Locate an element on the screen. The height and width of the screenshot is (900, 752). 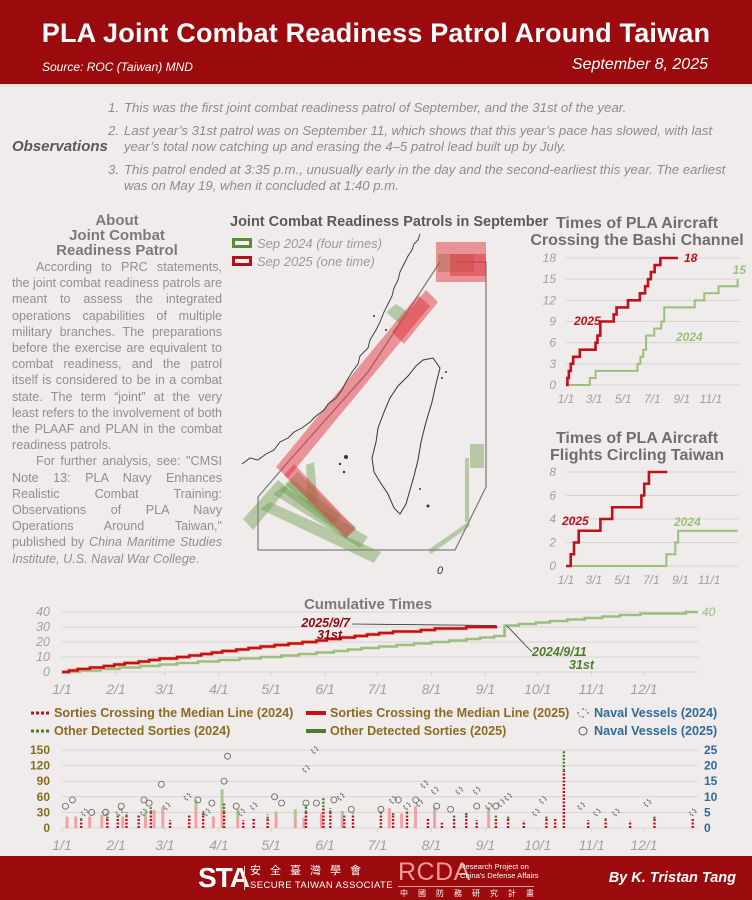
x-tick-label: 5/1 is located at coordinates (270, 689).